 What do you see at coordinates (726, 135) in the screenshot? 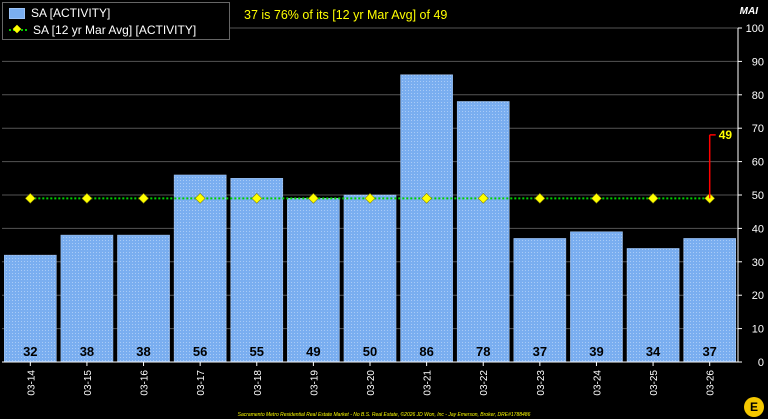
I see `callout-label: 49` at bounding box center [726, 135].